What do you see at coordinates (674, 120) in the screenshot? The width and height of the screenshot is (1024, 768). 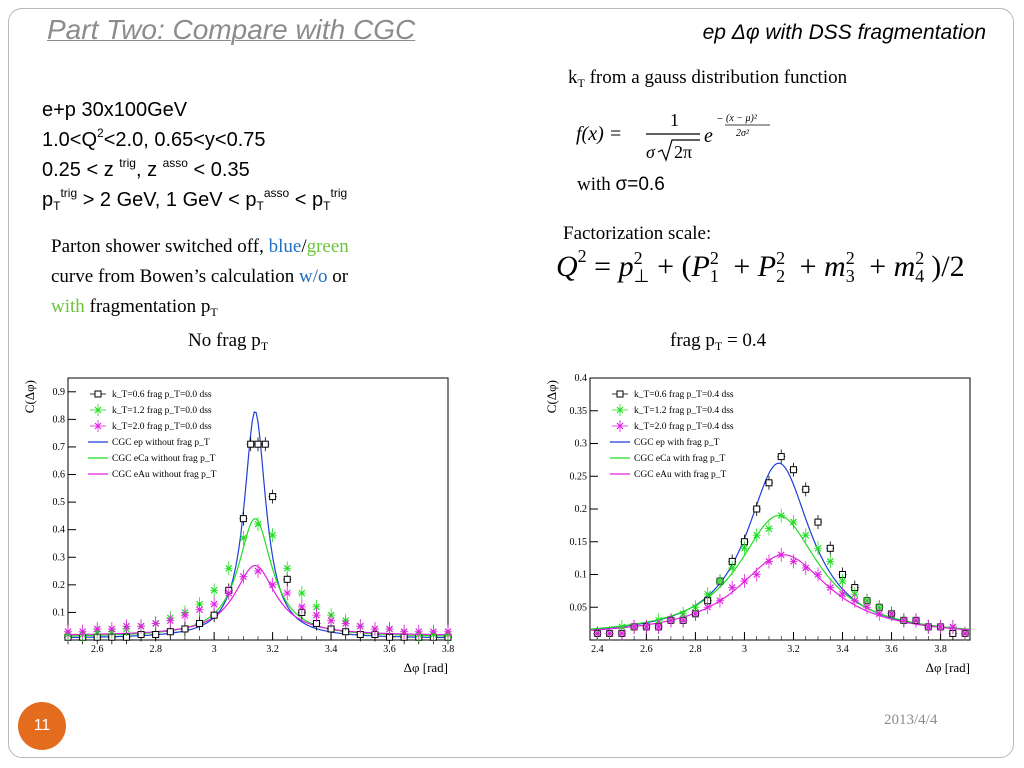 I see `svg-text: 1` at bounding box center [674, 120].